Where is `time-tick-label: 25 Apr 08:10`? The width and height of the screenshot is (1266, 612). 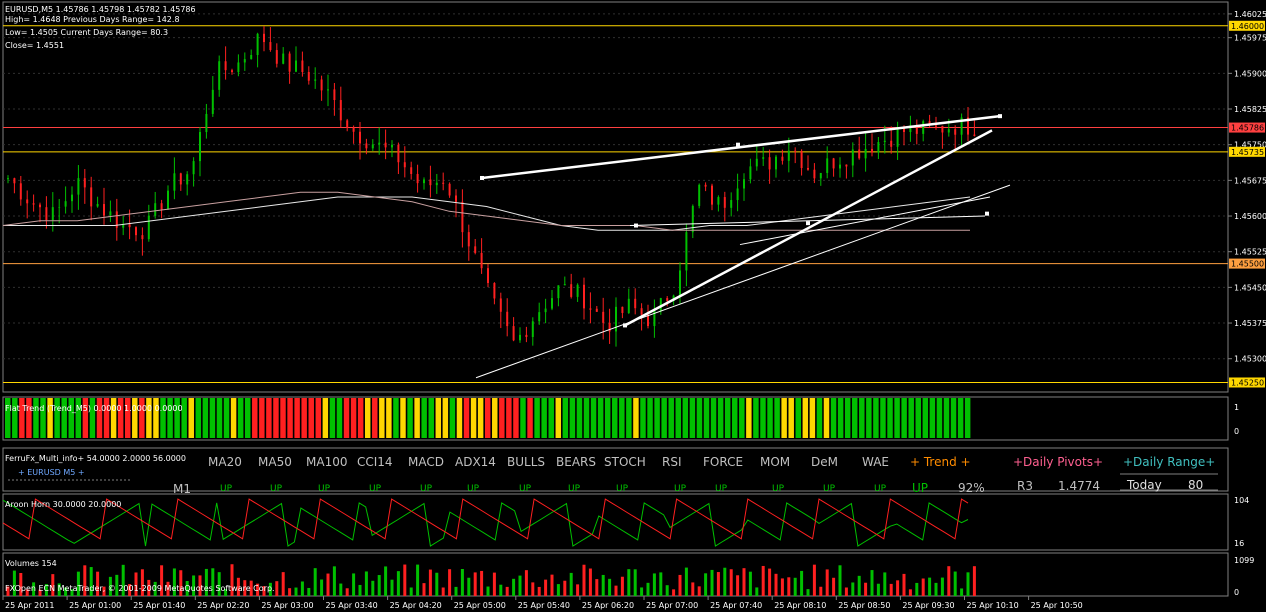 time-tick-label: 25 Apr 08:10 is located at coordinates (800, 605).